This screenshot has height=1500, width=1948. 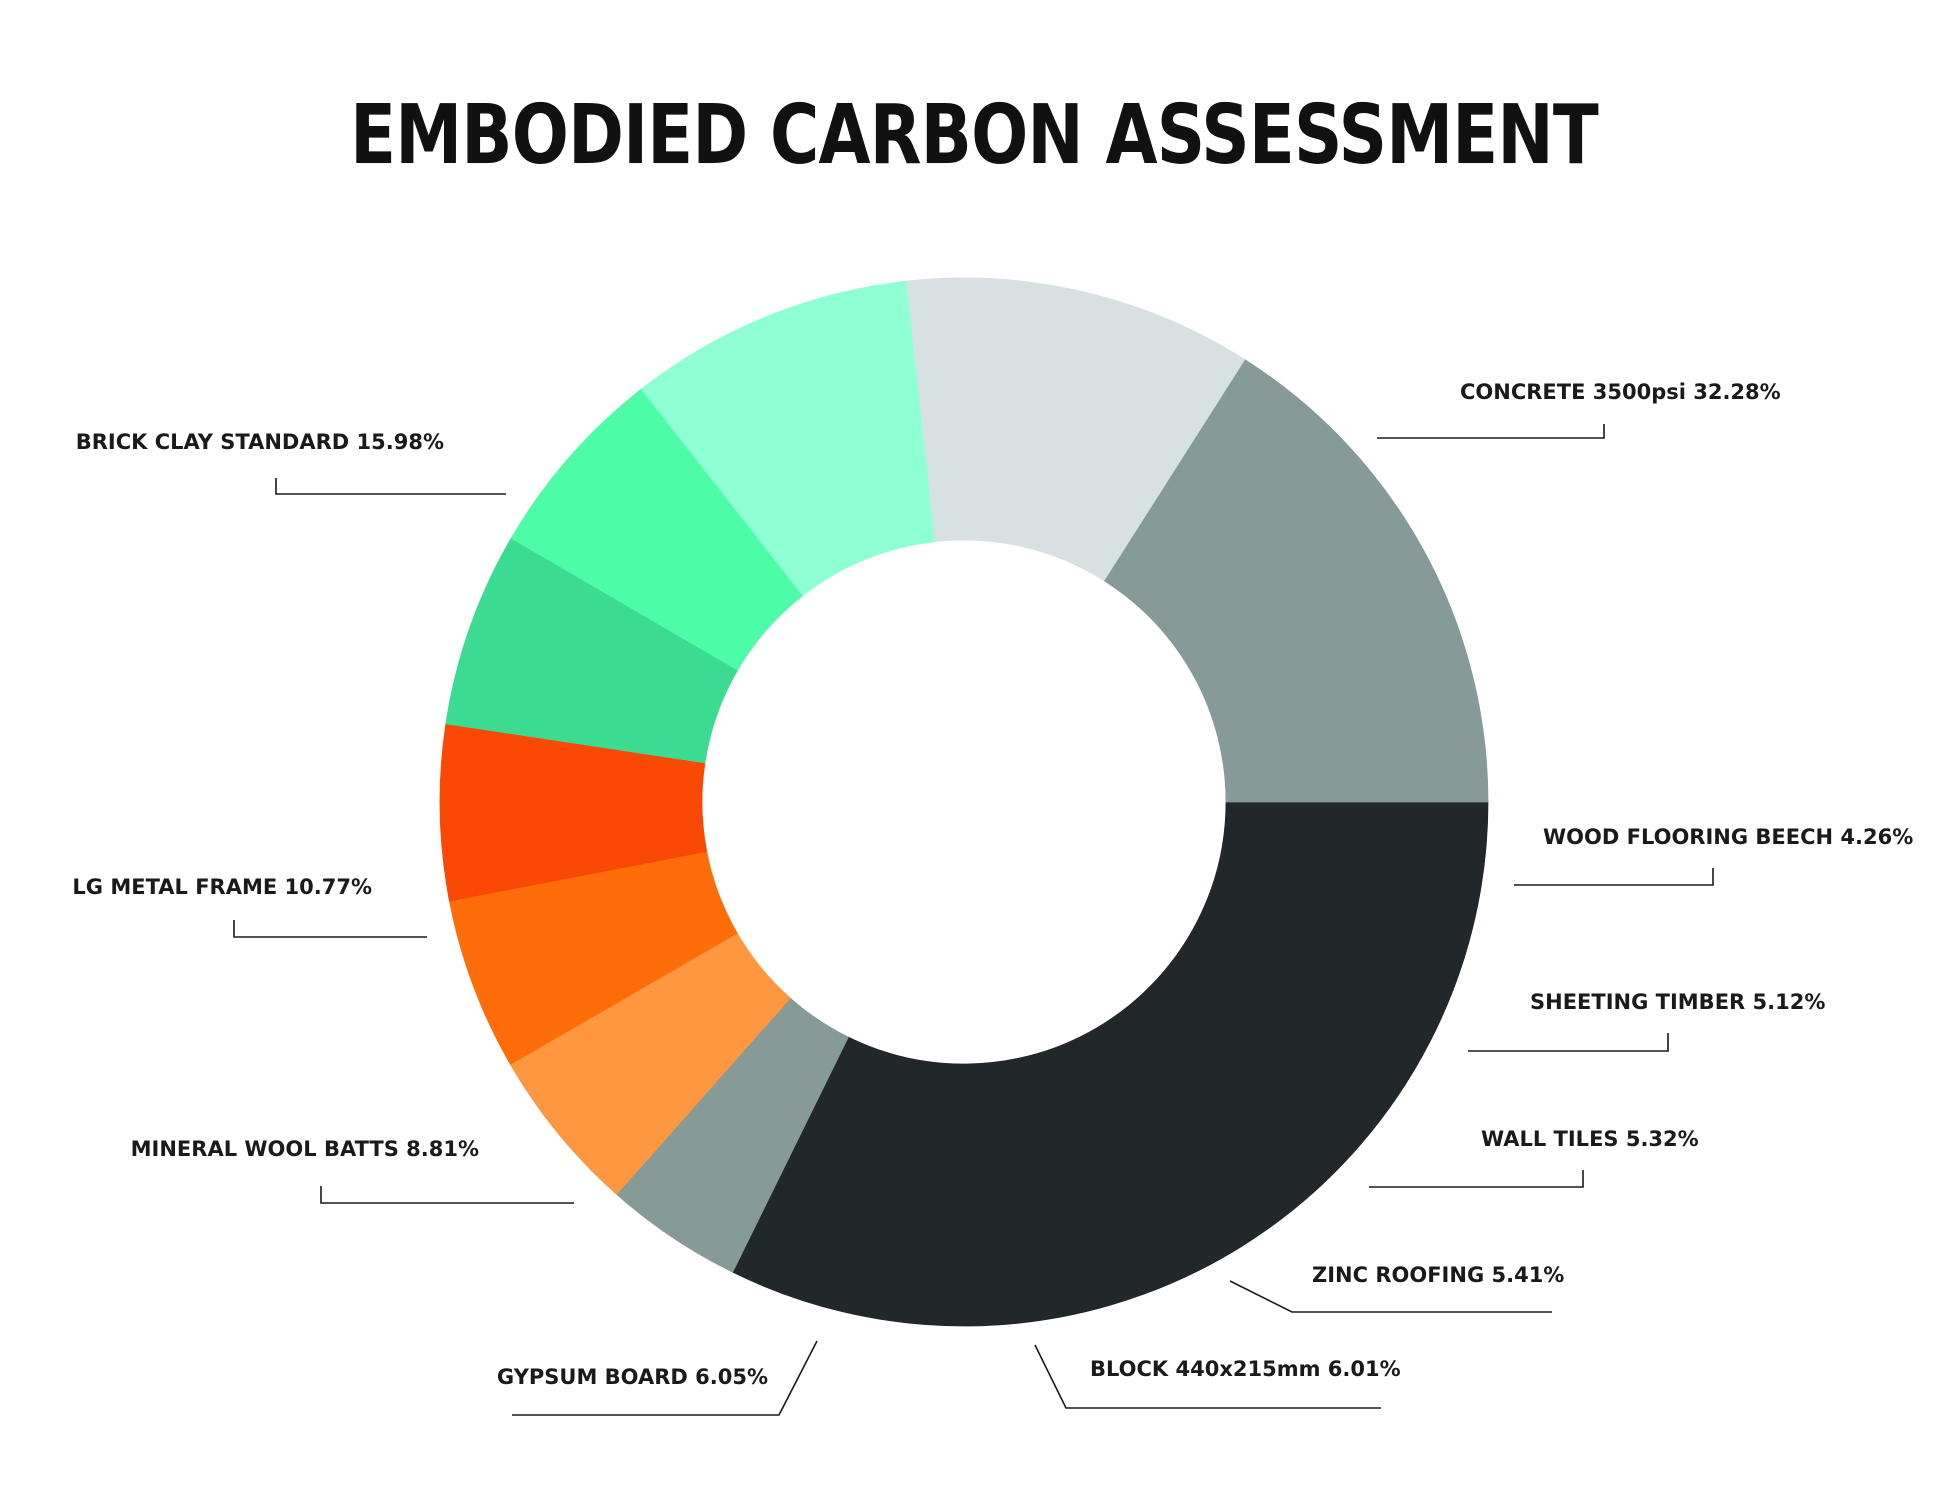 What do you see at coordinates (1590, 1139) in the screenshot?
I see `slice-label-3: WALL TILES 5.32%` at bounding box center [1590, 1139].